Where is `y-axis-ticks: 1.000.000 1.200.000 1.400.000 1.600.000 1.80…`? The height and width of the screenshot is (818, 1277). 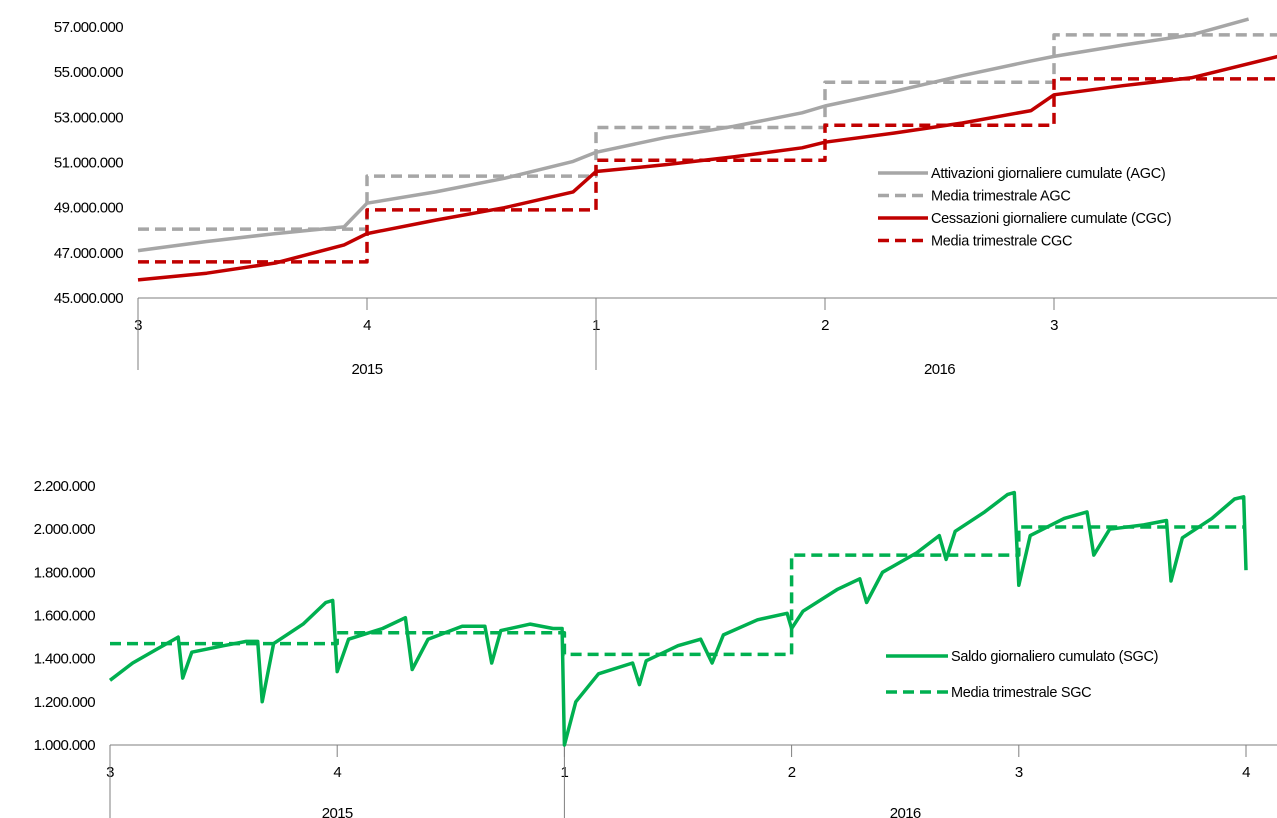
y-axis-ticks: 1.000.000 1.200.000 1.400.000 1.600.000 1.80… is located at coordinates (65, 616).